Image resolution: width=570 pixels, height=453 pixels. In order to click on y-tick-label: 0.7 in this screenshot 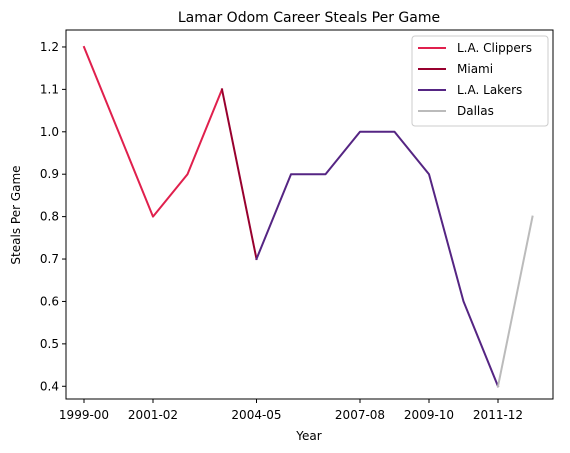, I will do `click(49, 259)`.